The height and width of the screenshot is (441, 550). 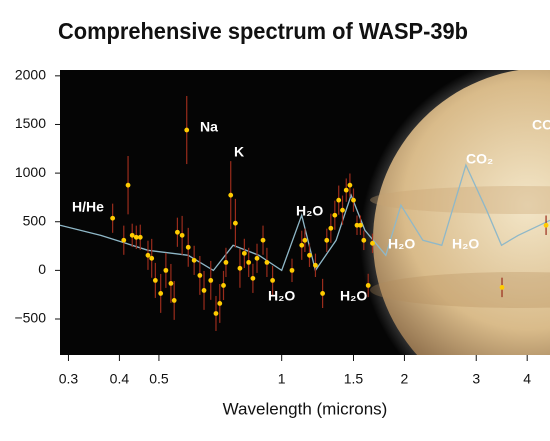 I want to click on chart-title: Comprehensive spectrum of WASP-39b, so click(x=263, y=31).